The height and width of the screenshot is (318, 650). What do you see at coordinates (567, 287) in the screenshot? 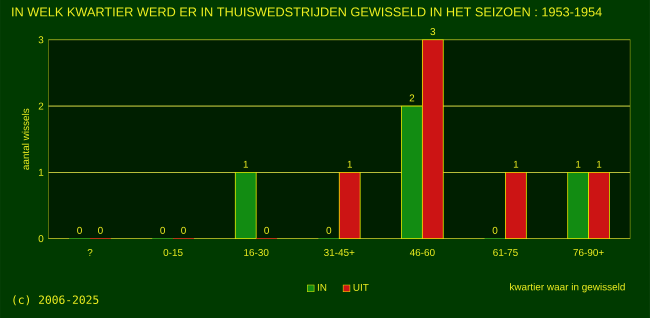
I see `x-axis-title: kwartier waar in gewisseld` at bounding box center [567, 287].